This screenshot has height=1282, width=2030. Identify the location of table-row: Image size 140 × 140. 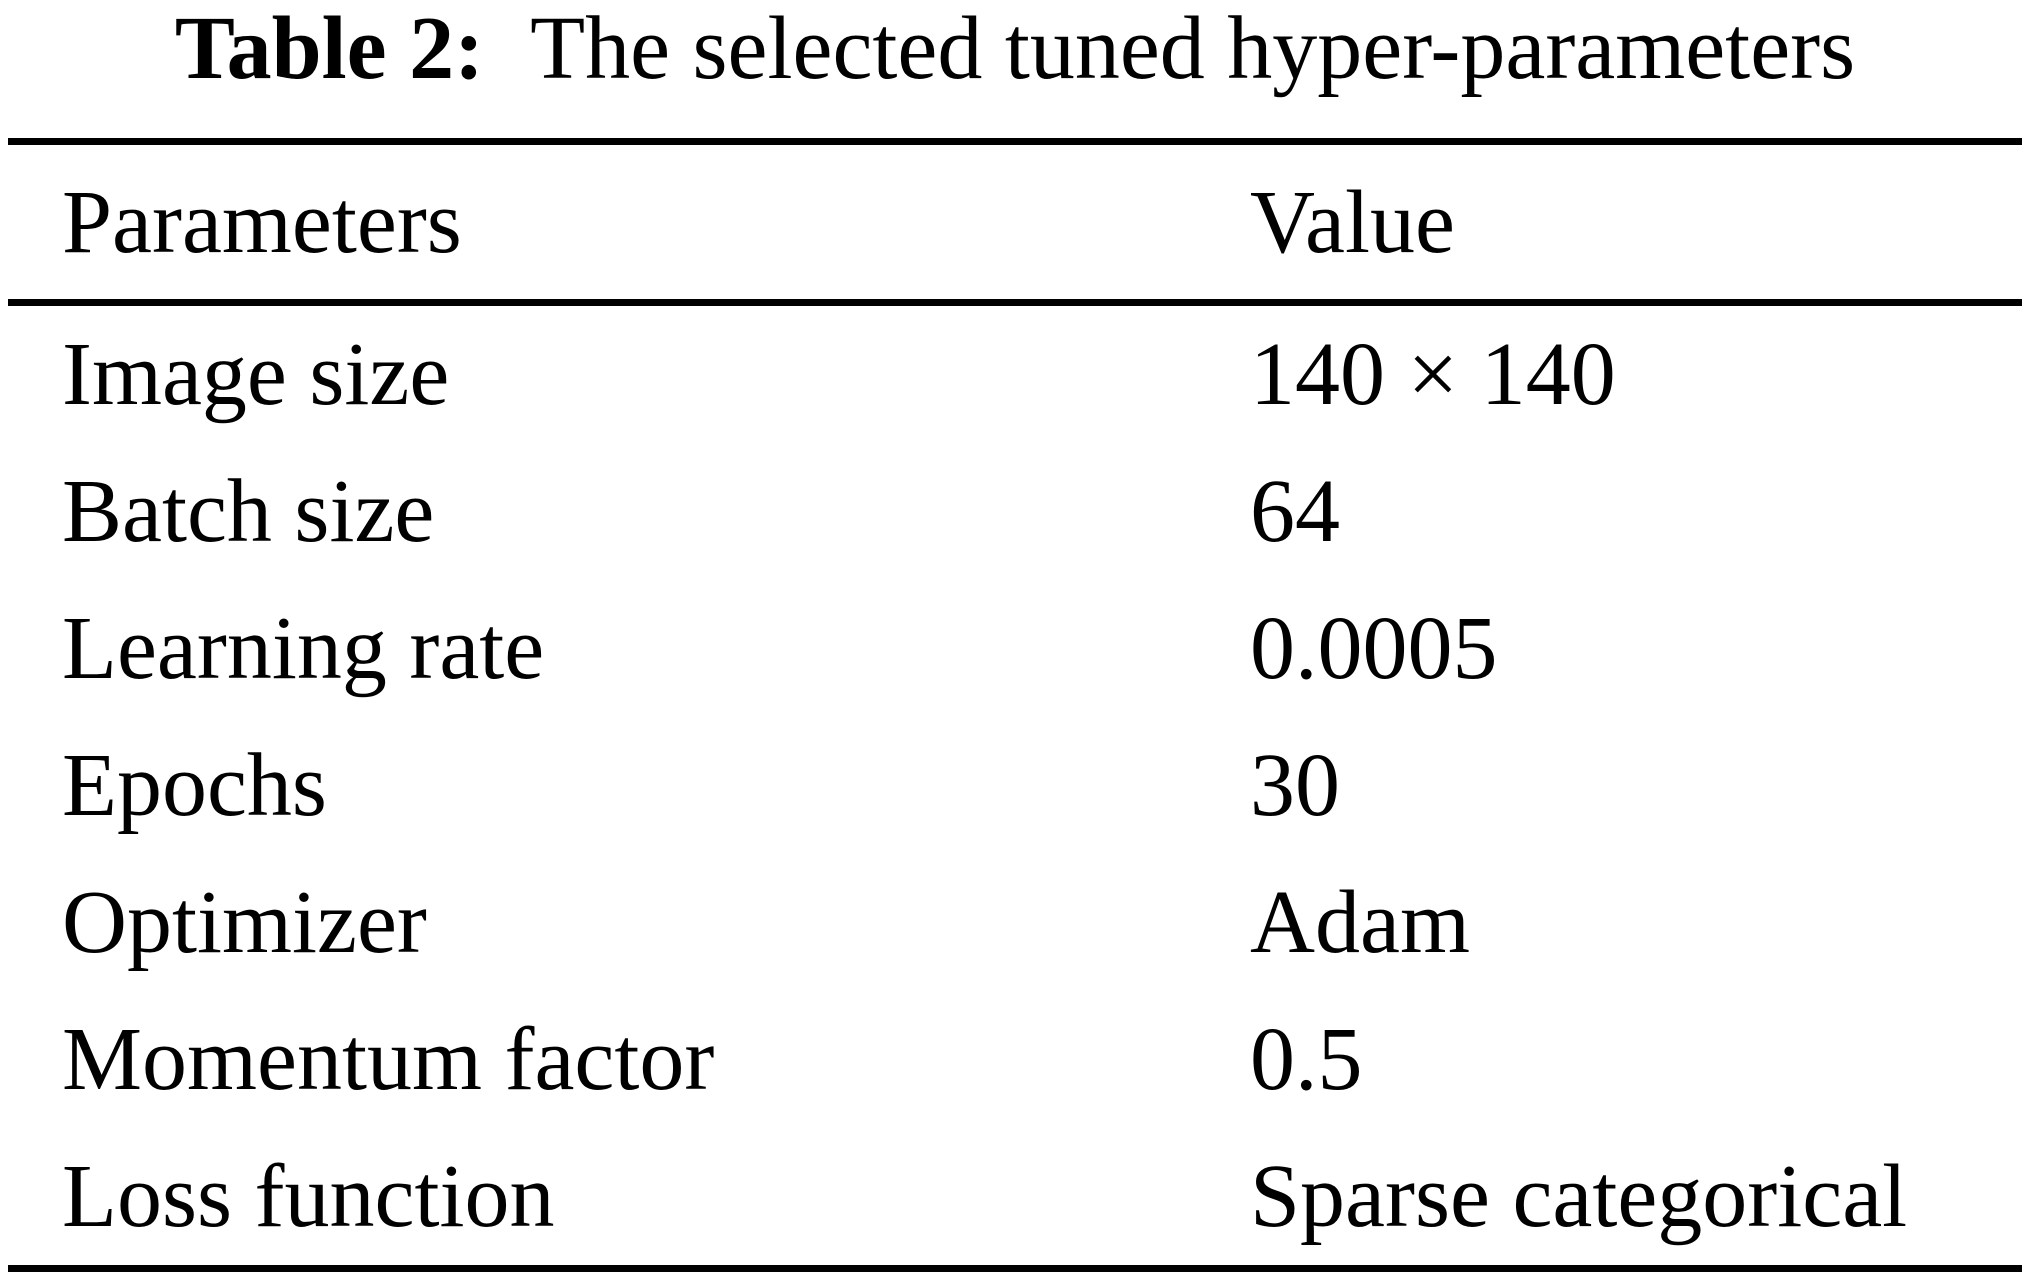
(1015, 374).